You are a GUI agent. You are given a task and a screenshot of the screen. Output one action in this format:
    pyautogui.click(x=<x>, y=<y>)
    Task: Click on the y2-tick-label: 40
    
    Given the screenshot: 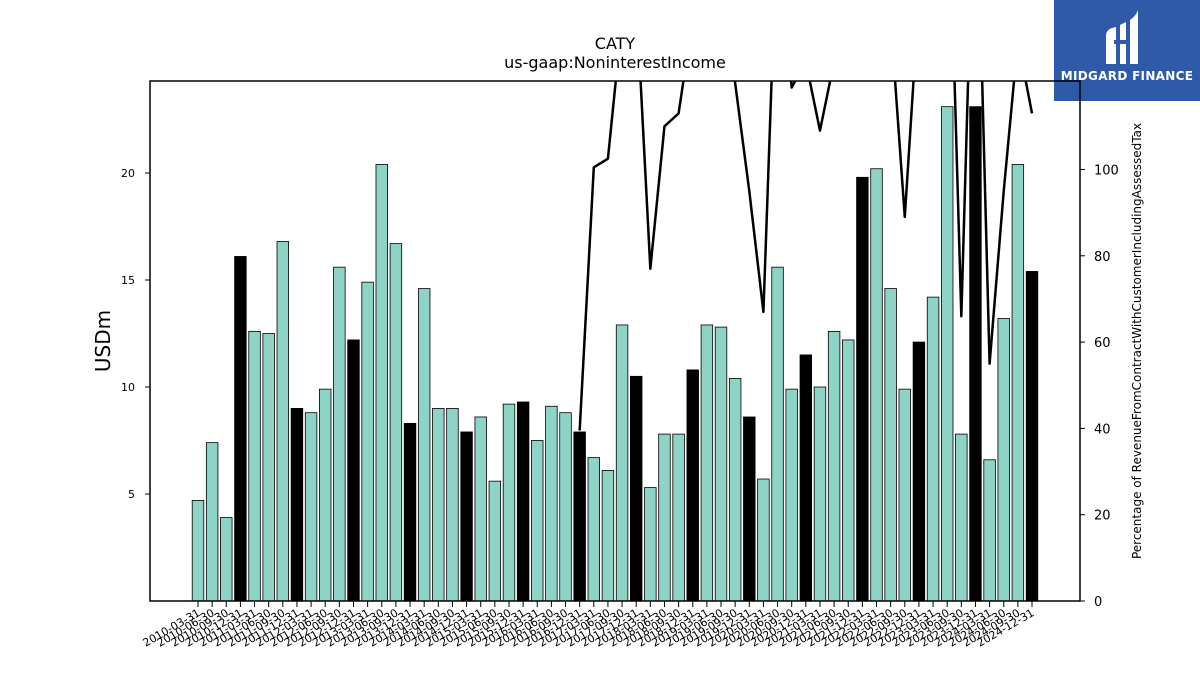 What is the action you would take?
    pyautogui.click(x=1102, y=429)
    